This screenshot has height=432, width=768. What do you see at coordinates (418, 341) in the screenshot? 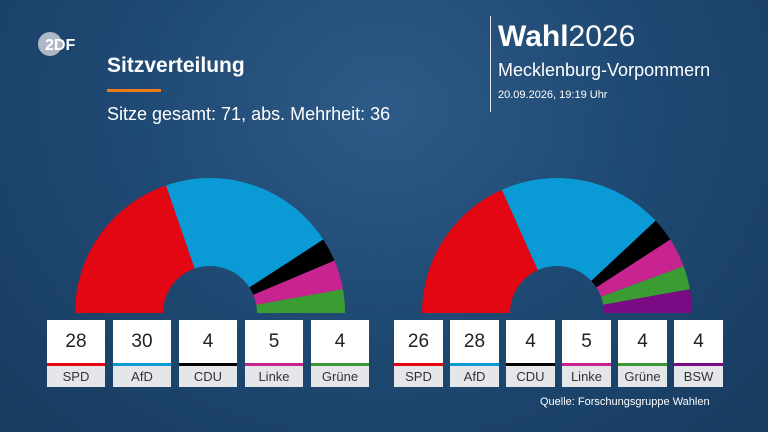
I see `seat-count: 26` at bounding box center [418, 341].